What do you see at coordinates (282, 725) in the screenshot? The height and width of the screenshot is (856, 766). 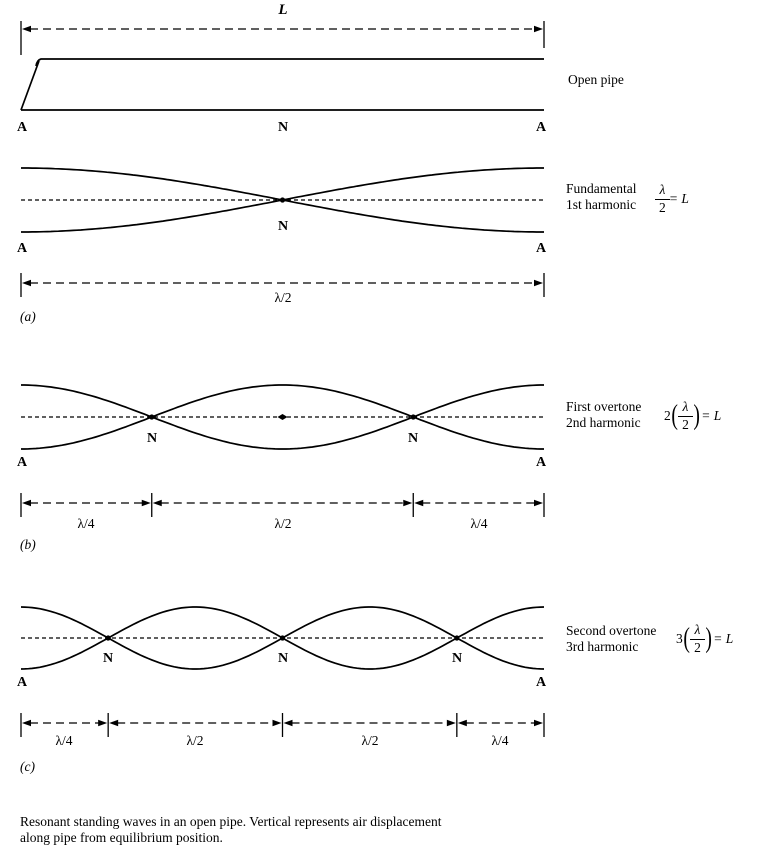 I see `section-c-dimension` at bounding box center [282, 725].